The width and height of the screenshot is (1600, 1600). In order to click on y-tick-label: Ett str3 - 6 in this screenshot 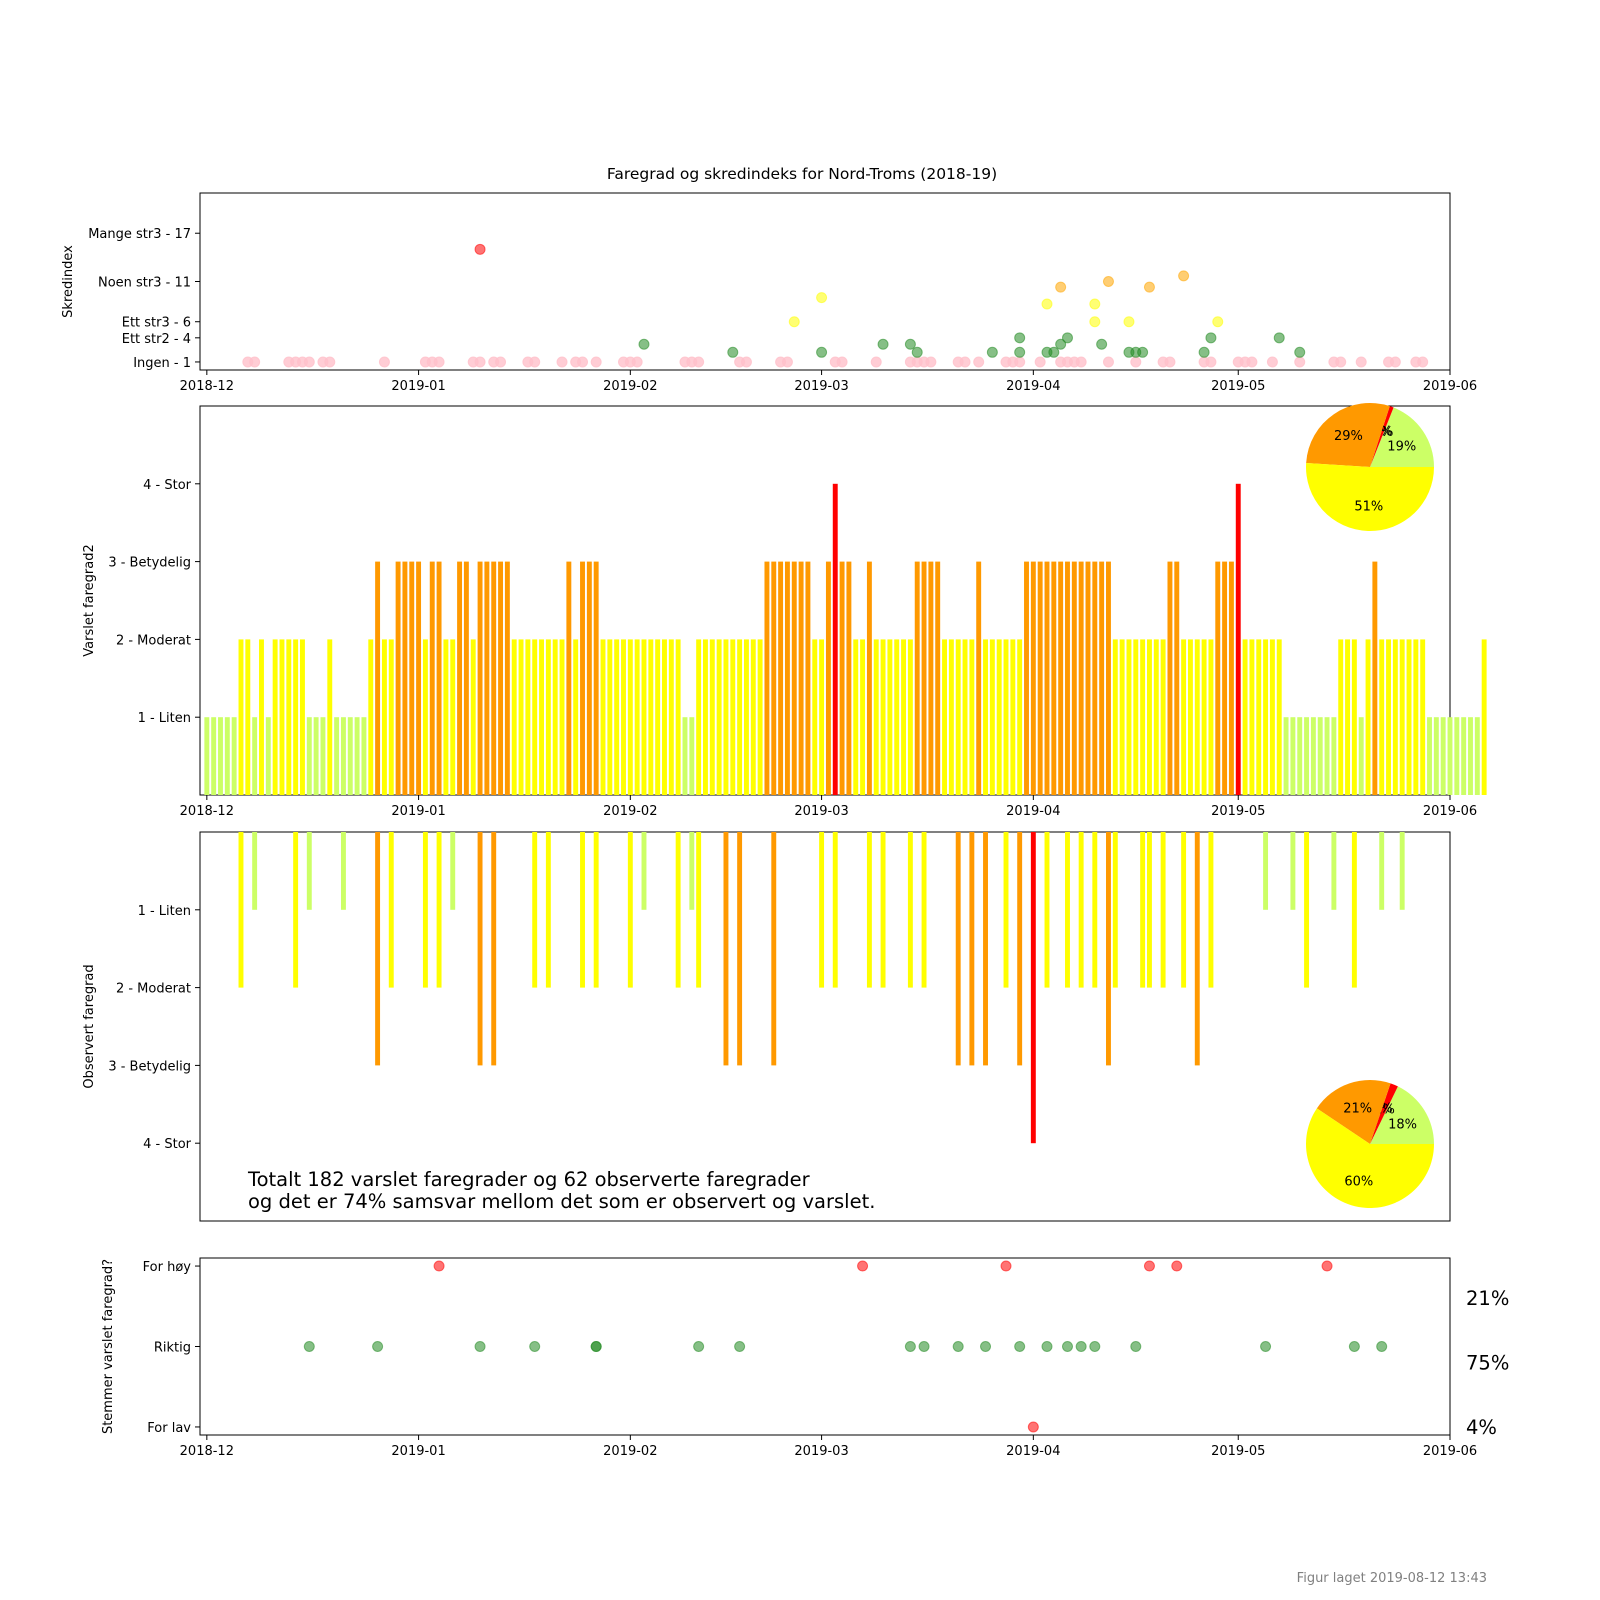, I will do `click(156, 323)`.